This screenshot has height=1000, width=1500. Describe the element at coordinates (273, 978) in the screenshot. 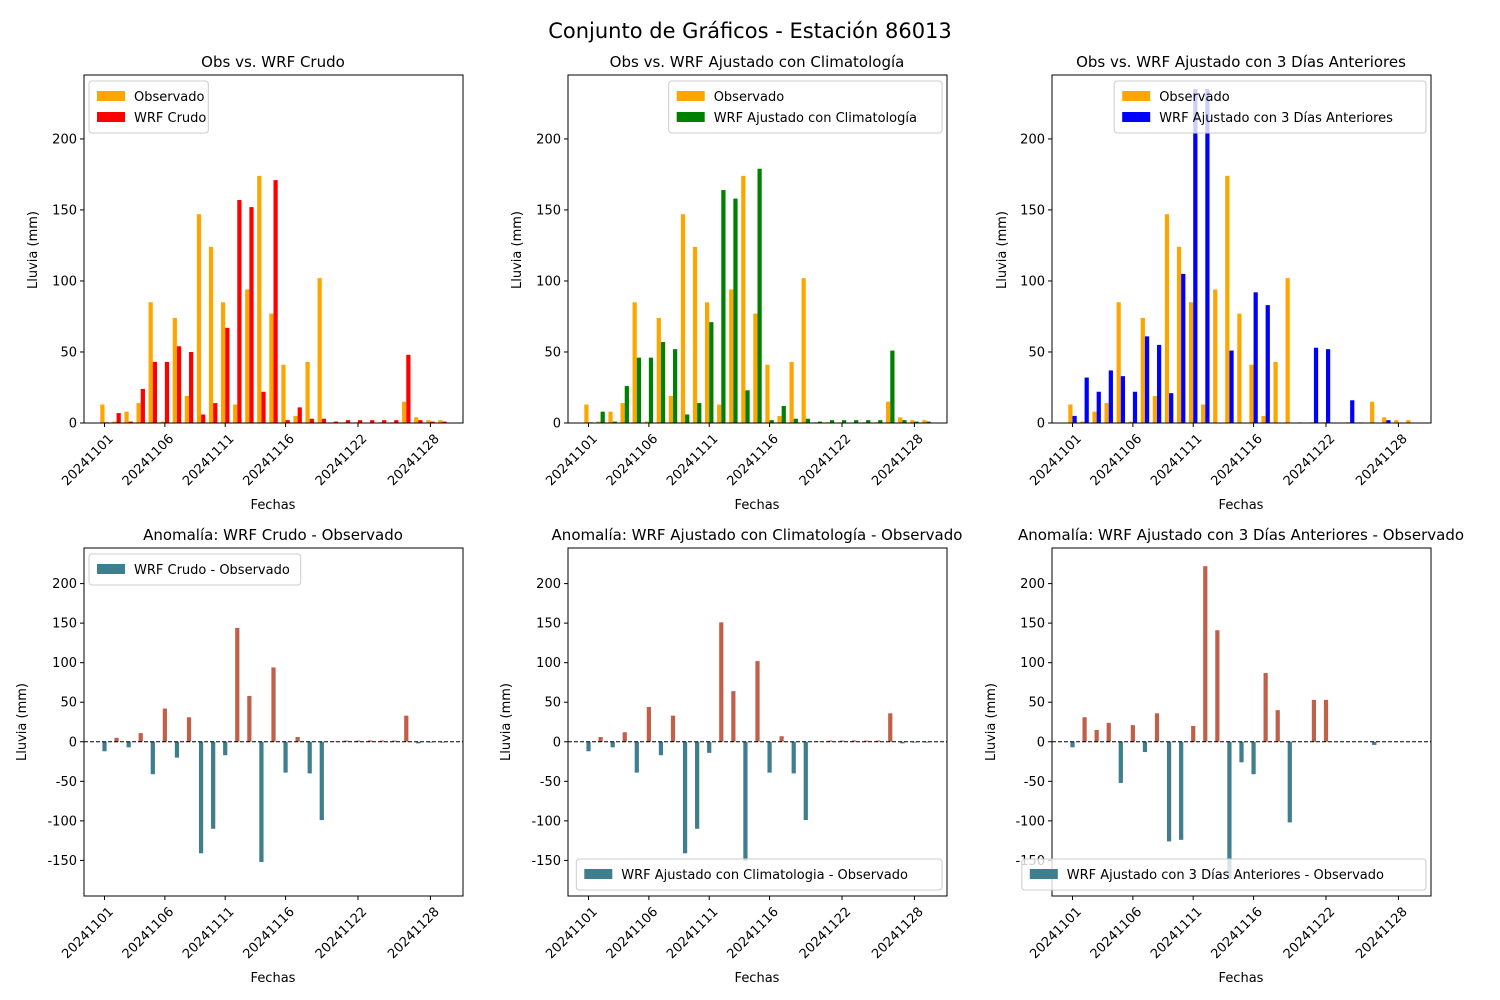

I see `x-axis-label: Fechas` at that location.